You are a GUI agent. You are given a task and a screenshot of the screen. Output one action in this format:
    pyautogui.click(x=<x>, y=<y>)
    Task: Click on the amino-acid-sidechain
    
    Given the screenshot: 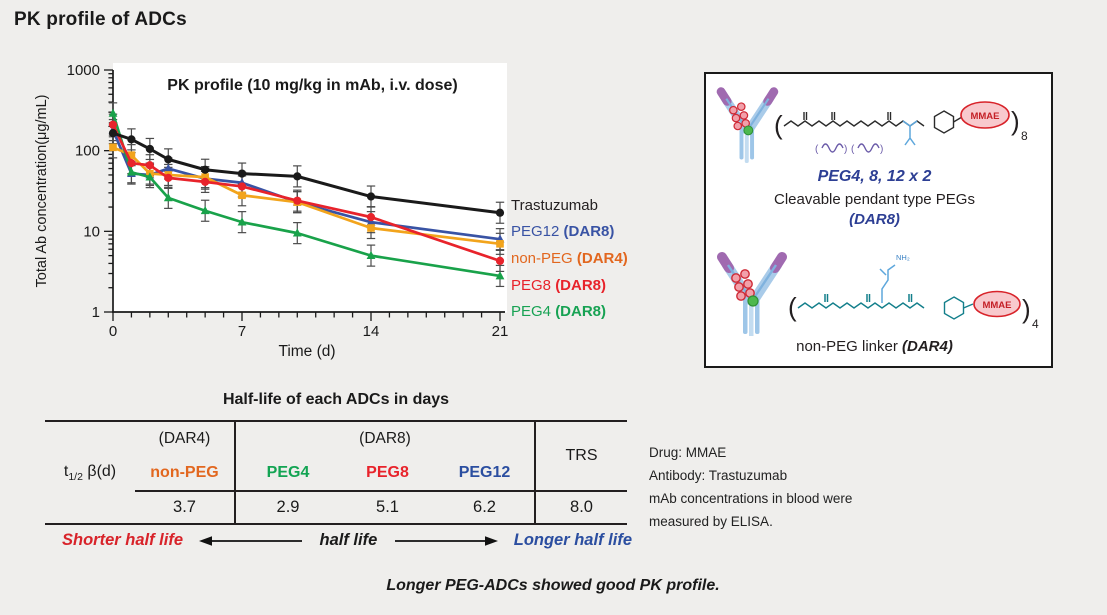 What is the action you would take?
    pyautogui.click(x=910, y=133)
    